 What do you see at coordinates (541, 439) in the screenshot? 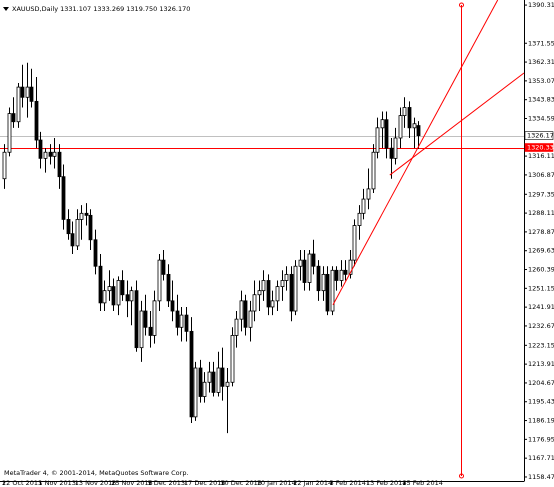
I see `y-tick-label: 1176.950` at bounding box center [541, 439].